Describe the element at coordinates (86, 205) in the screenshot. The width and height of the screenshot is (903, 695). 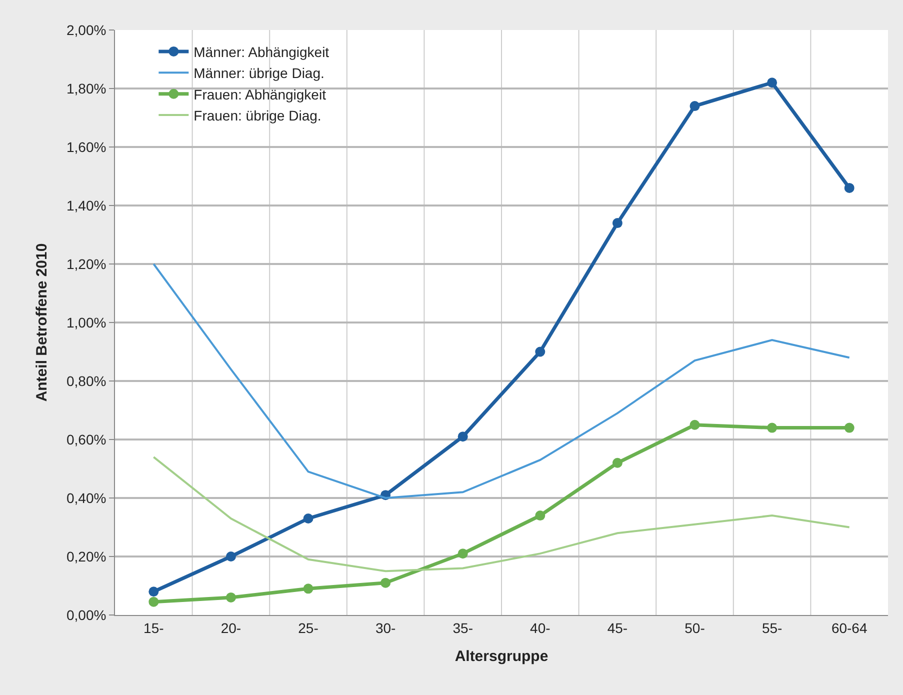
I see `y-tick-label: 1,40%` at that location.